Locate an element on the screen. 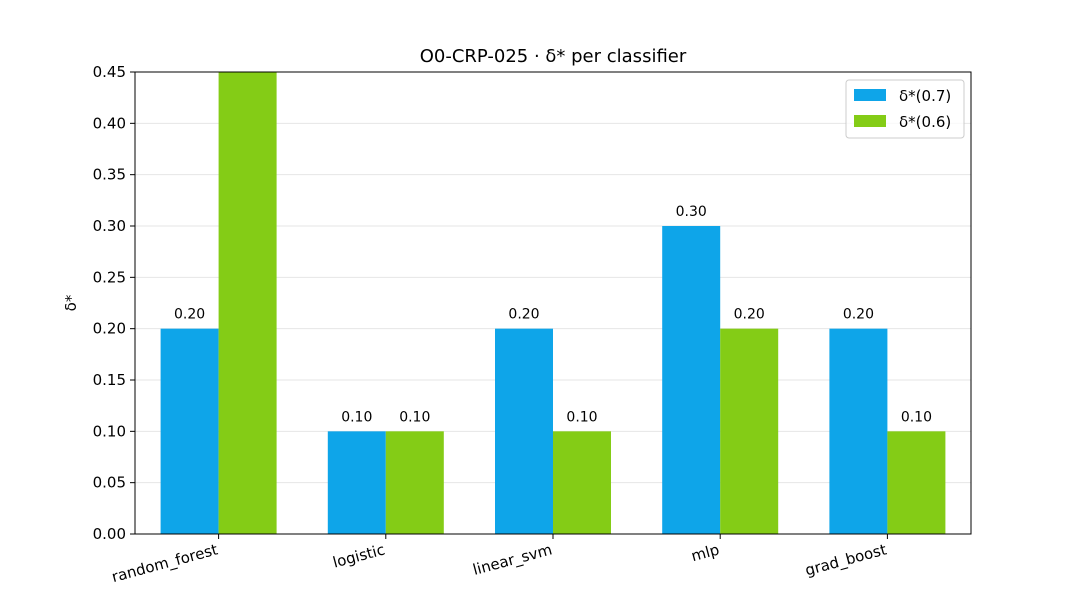 Image resolution: width=1080 pixels, height=600 pixels. x-tick-label: grad_boost is located at coordinates (846, 560).